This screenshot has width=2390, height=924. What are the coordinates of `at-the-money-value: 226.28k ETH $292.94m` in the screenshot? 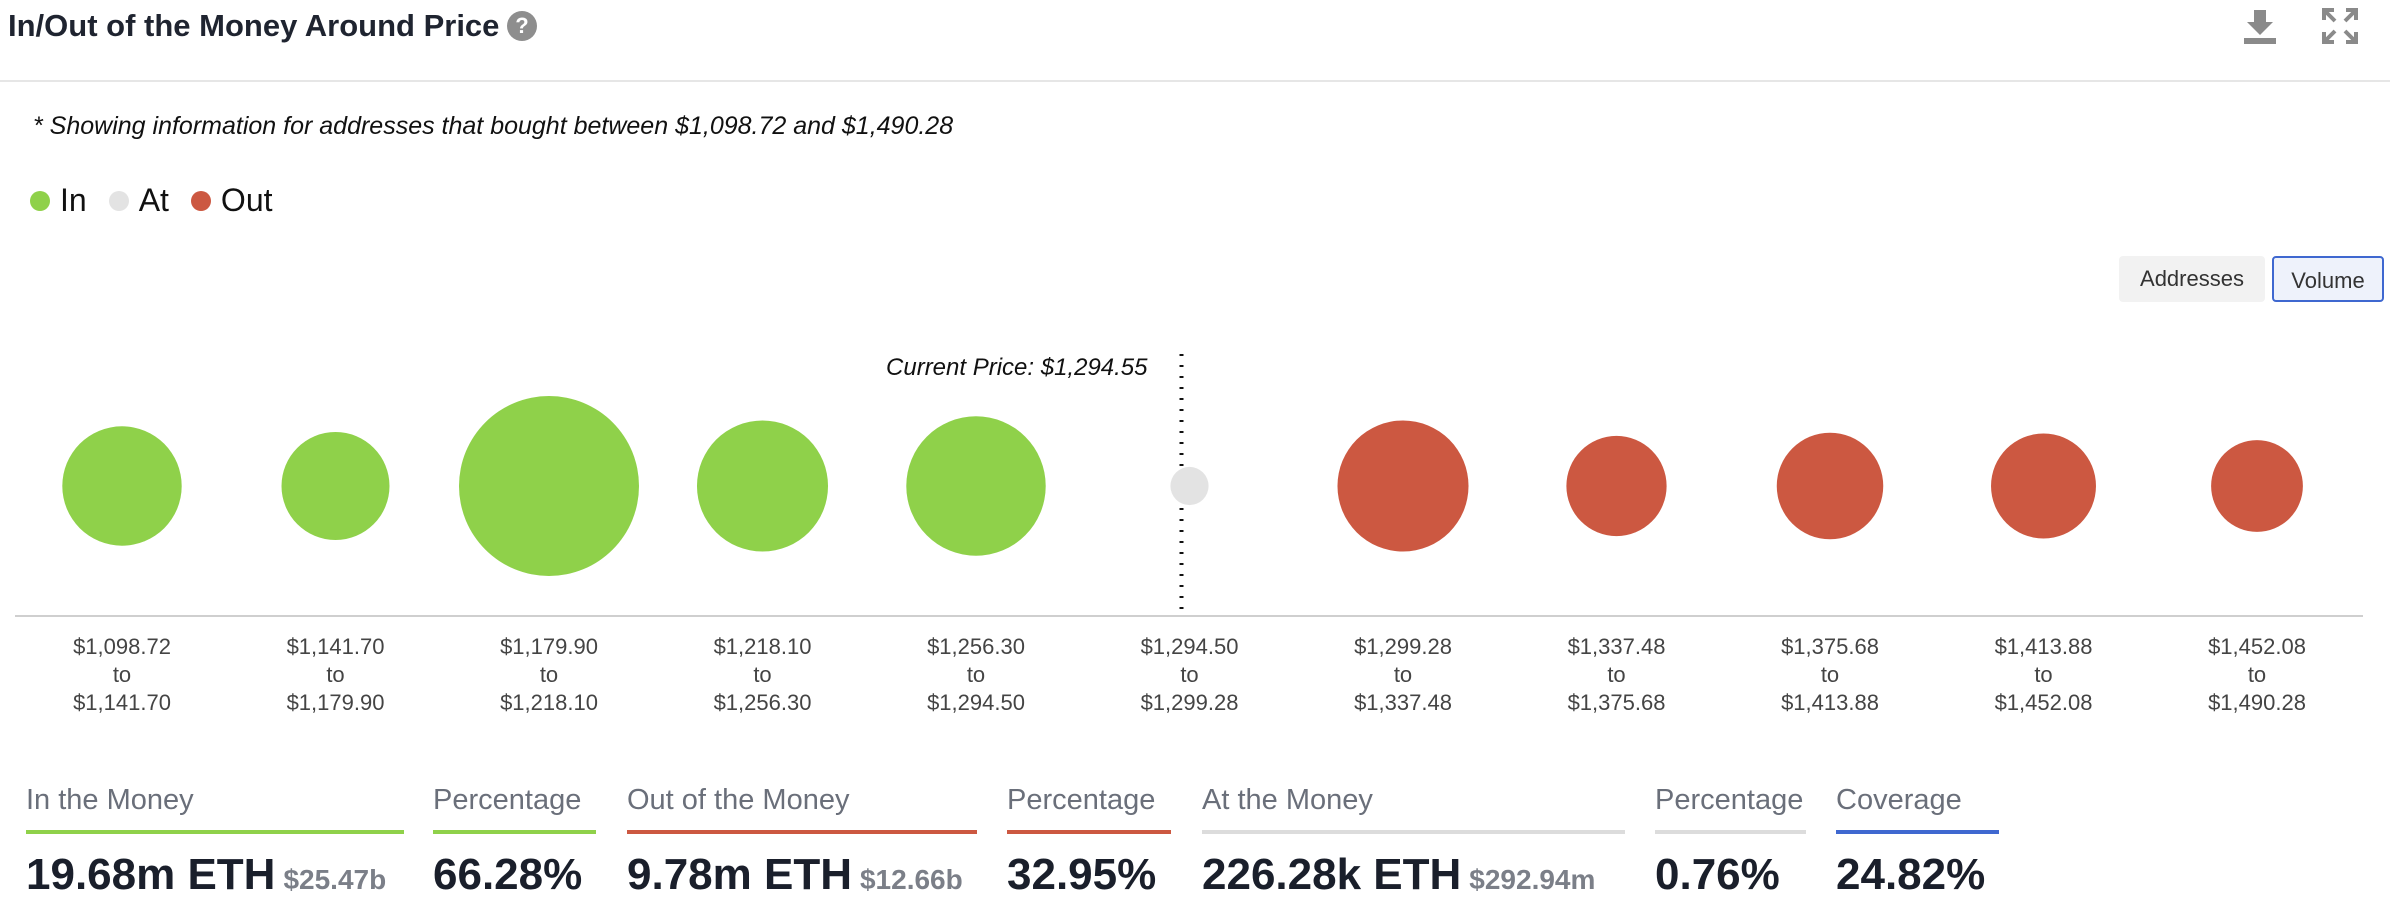 It's located at (1413, 875).